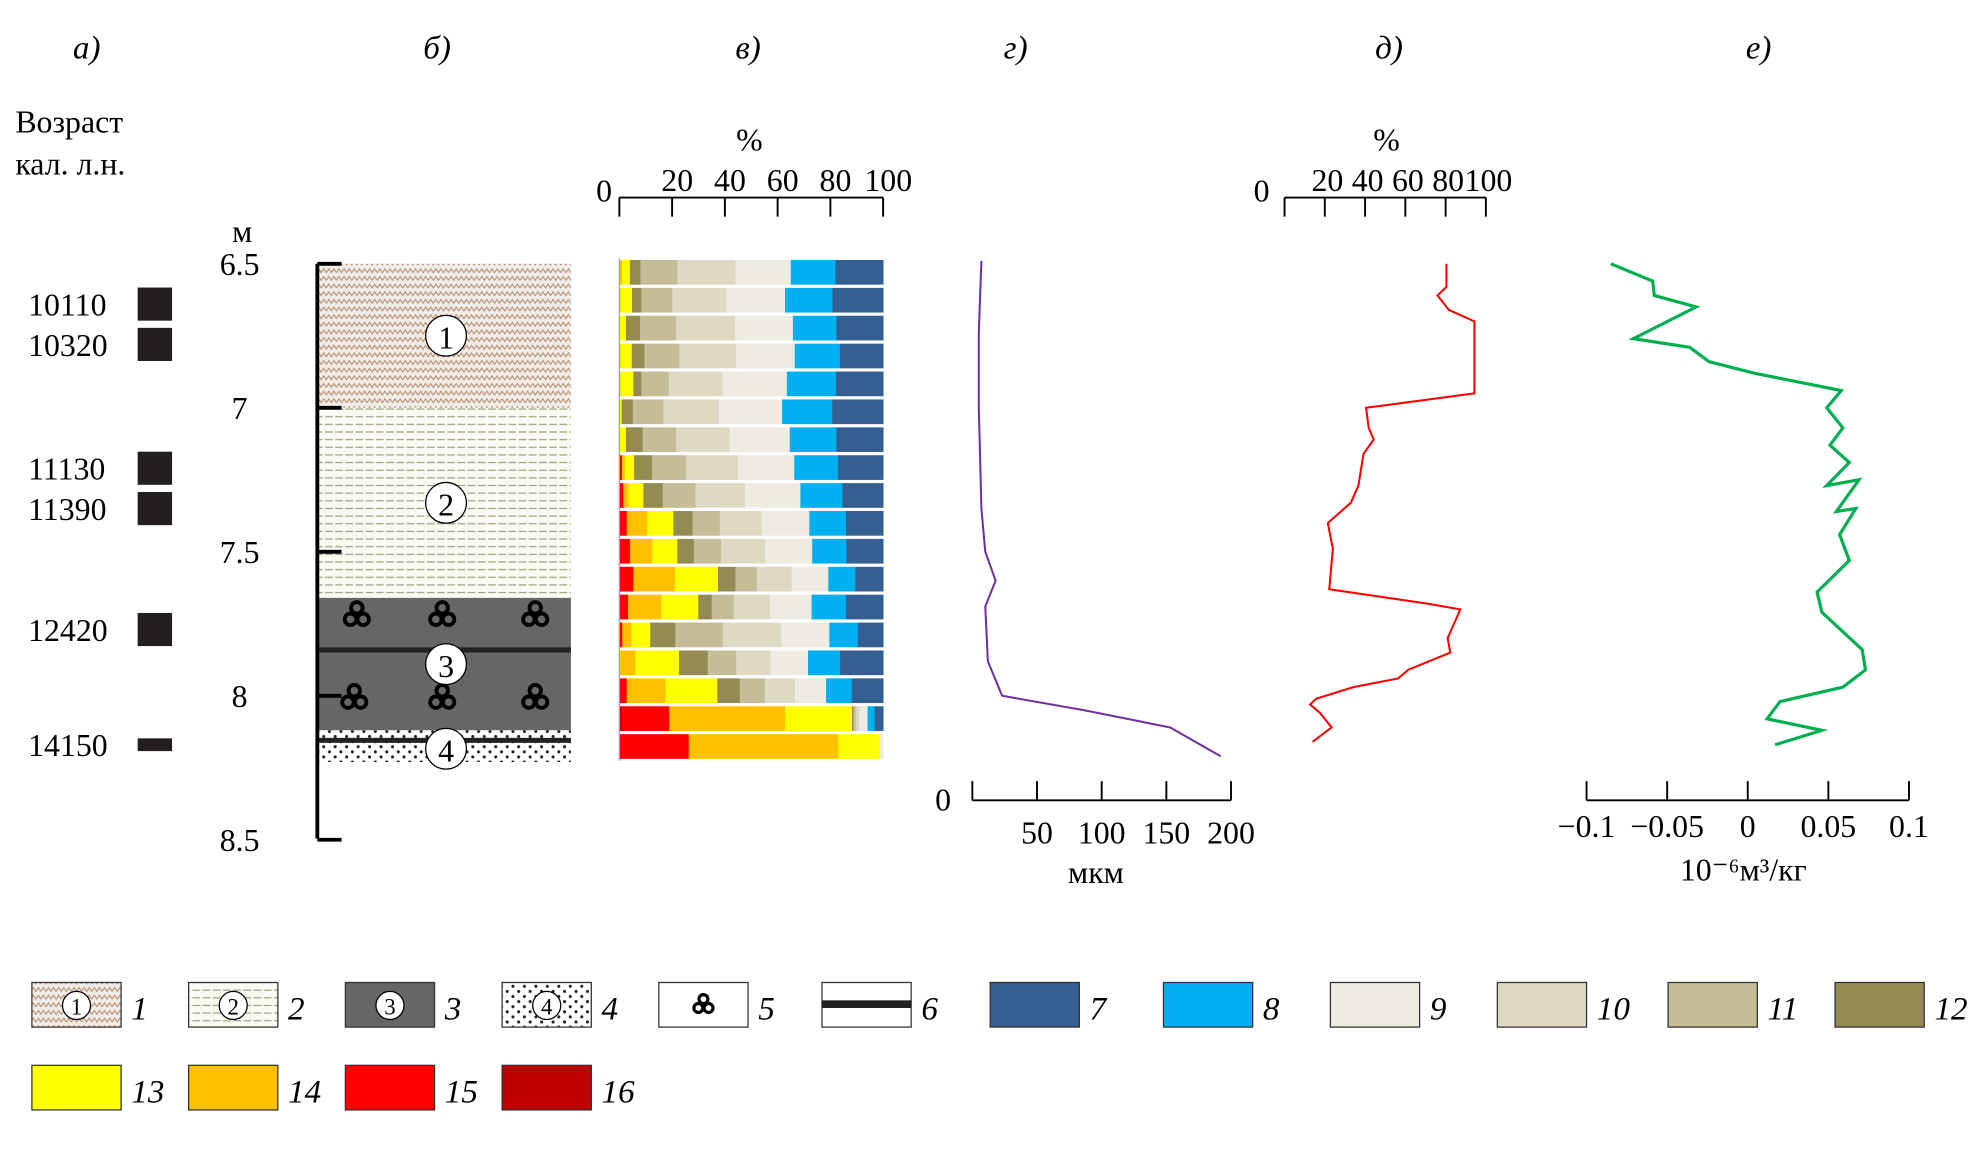 Image resolution: width=1988 pixels, height=1166 pixels. I want to click on x-tick-label: 200, so click(1231, 833).